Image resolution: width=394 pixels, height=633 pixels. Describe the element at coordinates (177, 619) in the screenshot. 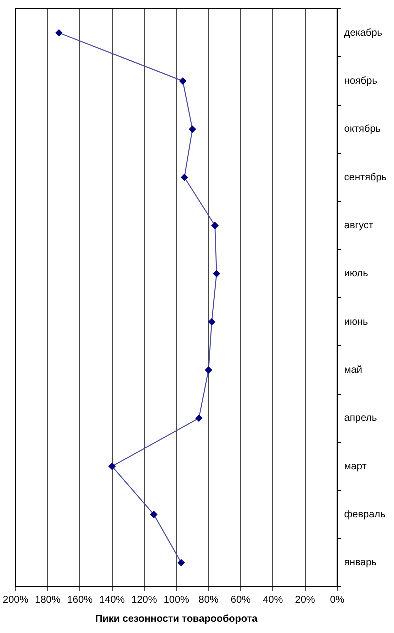

I see `x-axis-title: Пики сезонности товарооборота` at that location.